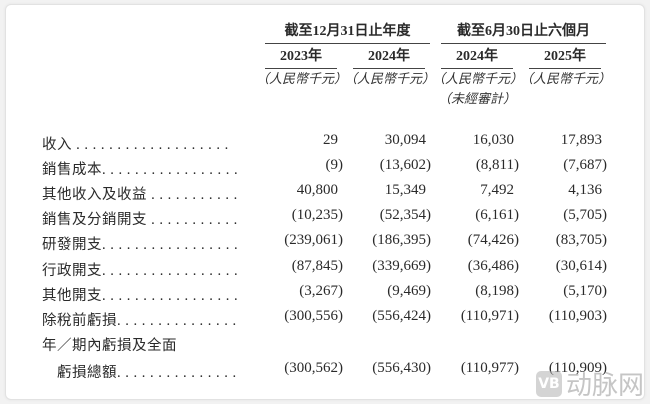 This screenshot has height=404, width=650. I want to click on watermark-text: 动脉网, so click(604, 386).